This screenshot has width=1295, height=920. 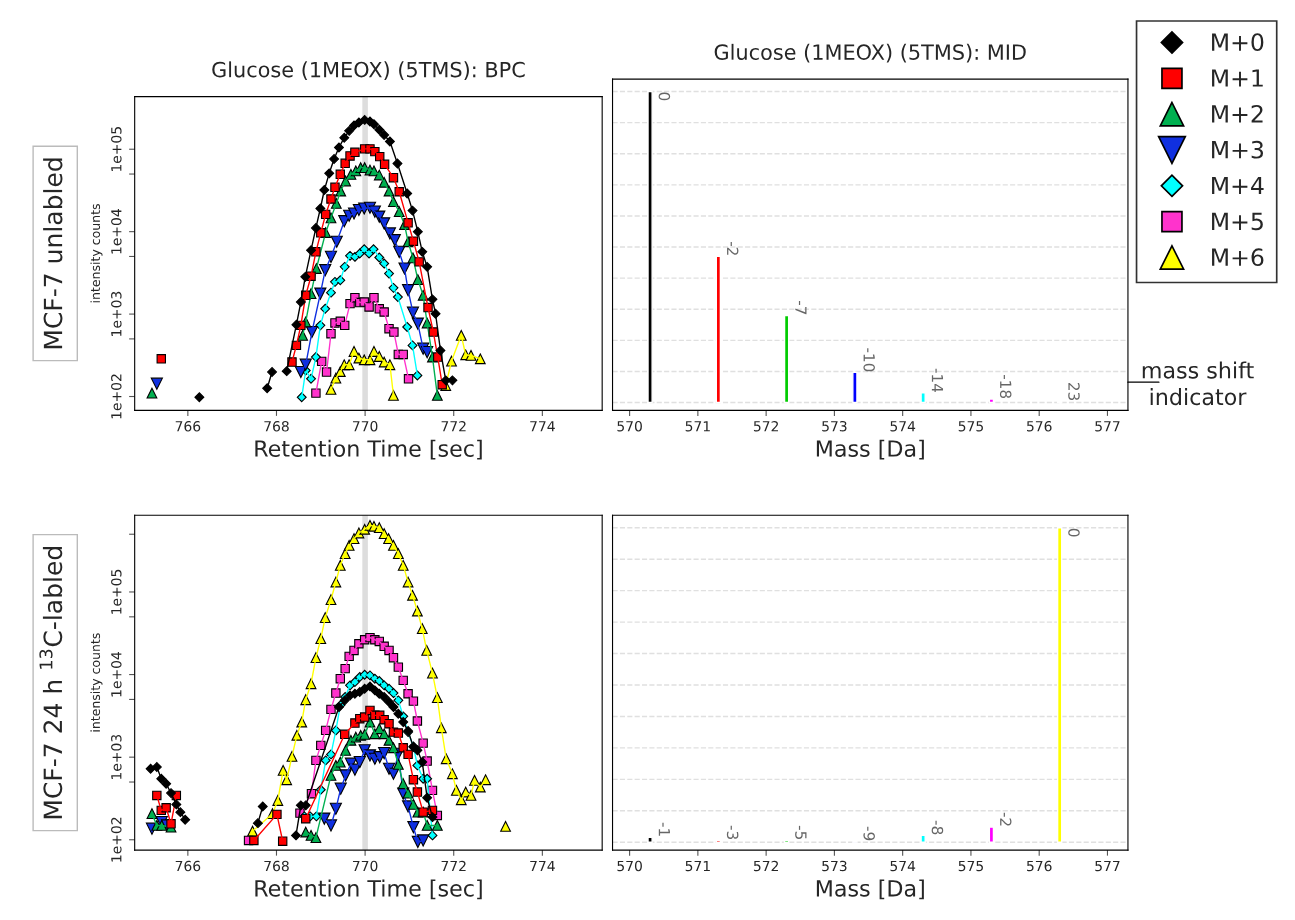 I want to click on legend-label: M+3, so click(x=1238, y=149).